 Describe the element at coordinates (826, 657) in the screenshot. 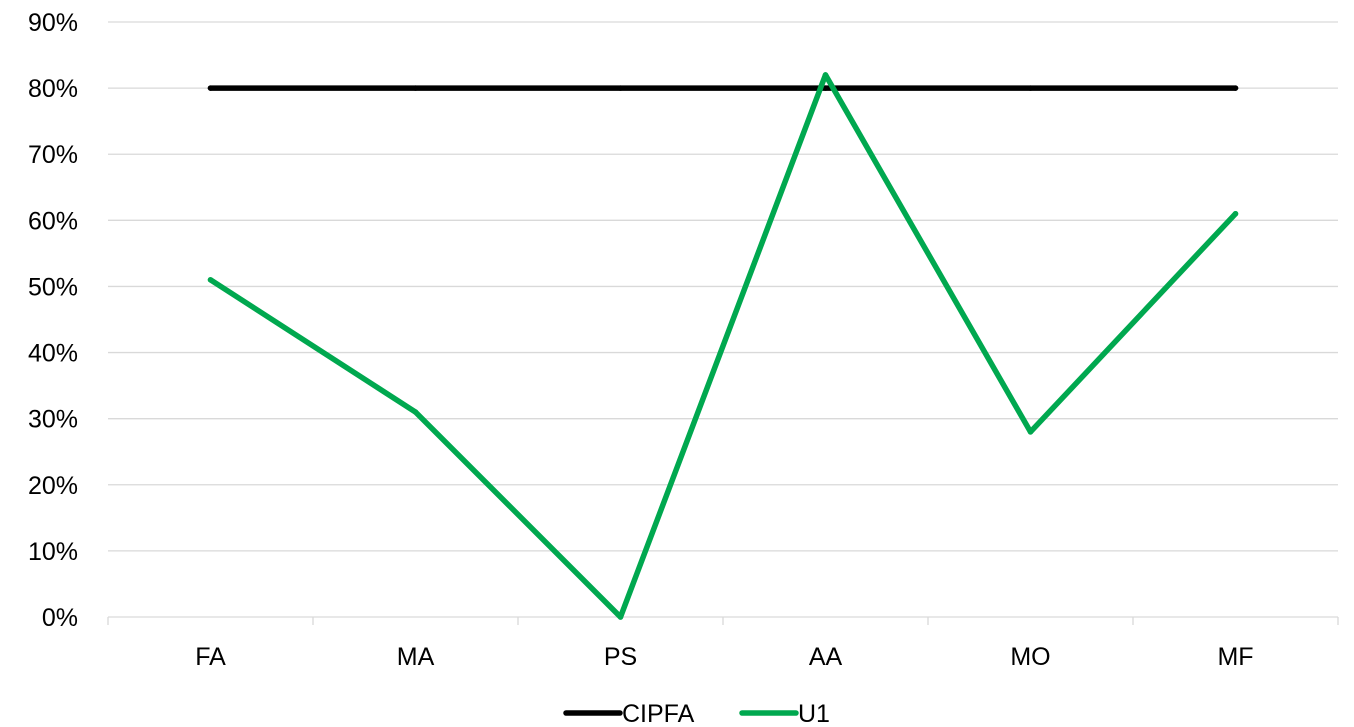

I see `x-tick-label: AA` at that location.